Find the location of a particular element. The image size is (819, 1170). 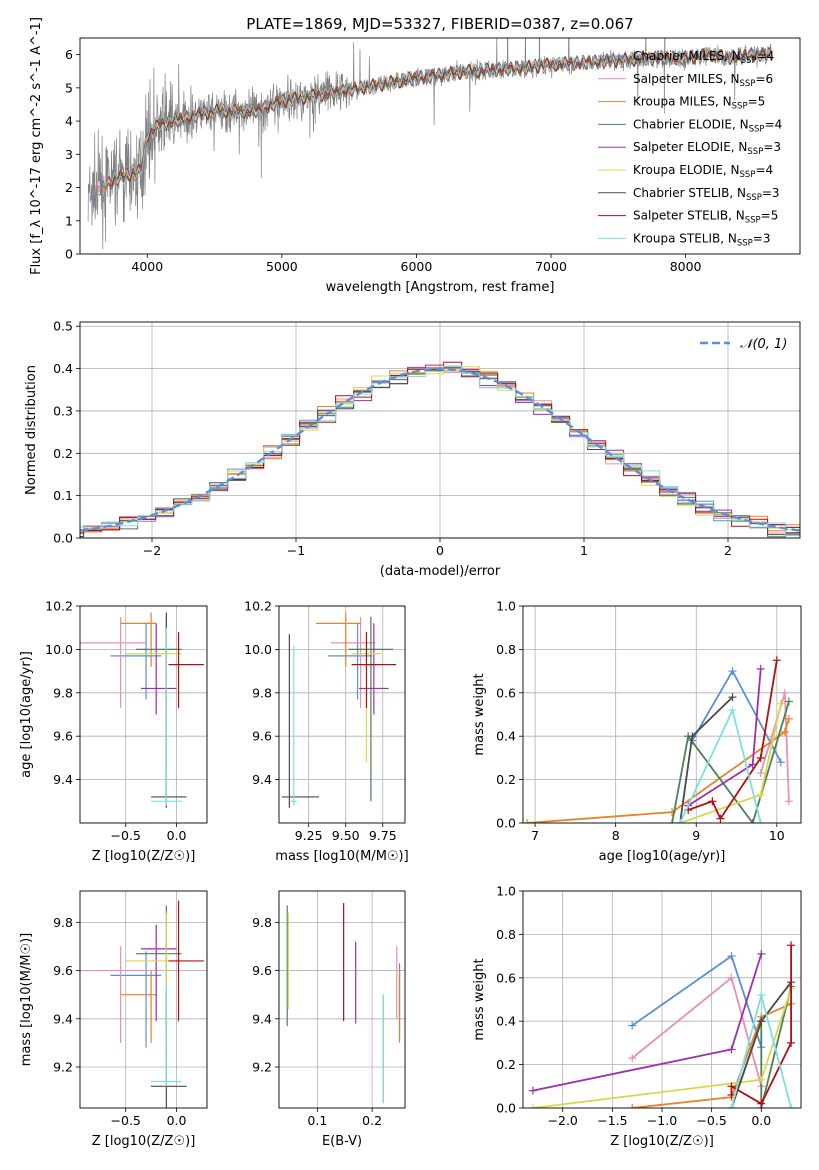

x-tick-label: 2 is located at coordinates (728, 550).